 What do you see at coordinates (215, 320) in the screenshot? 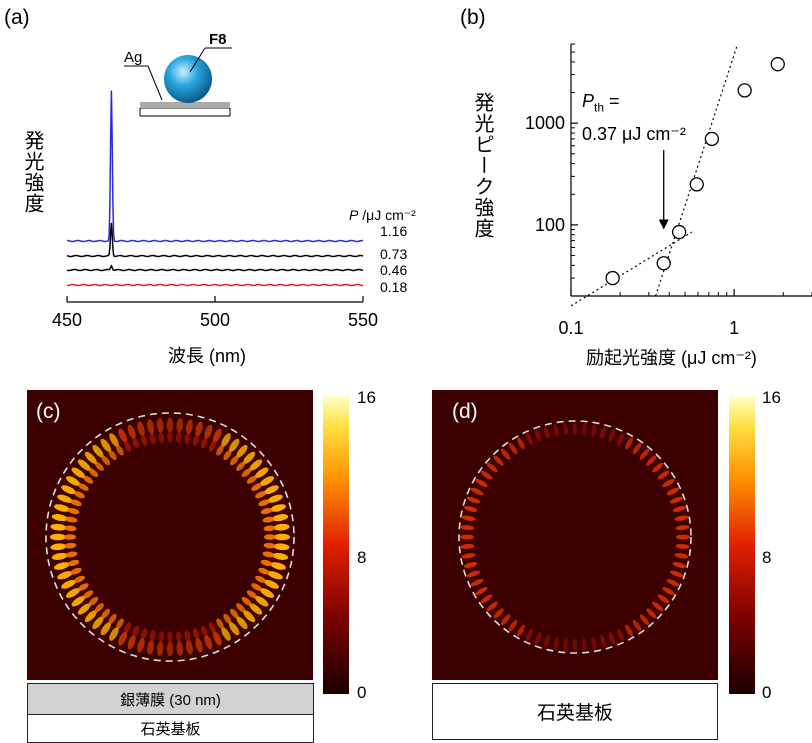
I see `spectrum-x-tick-label-500: 500` at bounding box center [215, 320].